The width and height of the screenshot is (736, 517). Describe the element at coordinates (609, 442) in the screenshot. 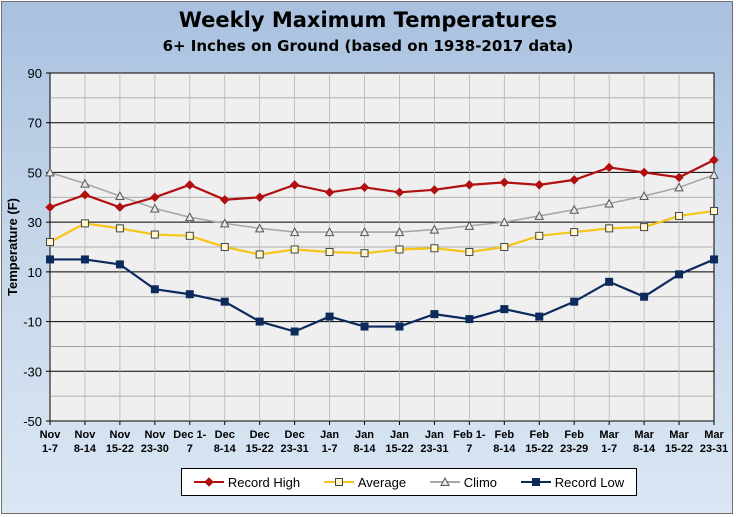

I see `x-tick-label: Mar 1-7` at that location.